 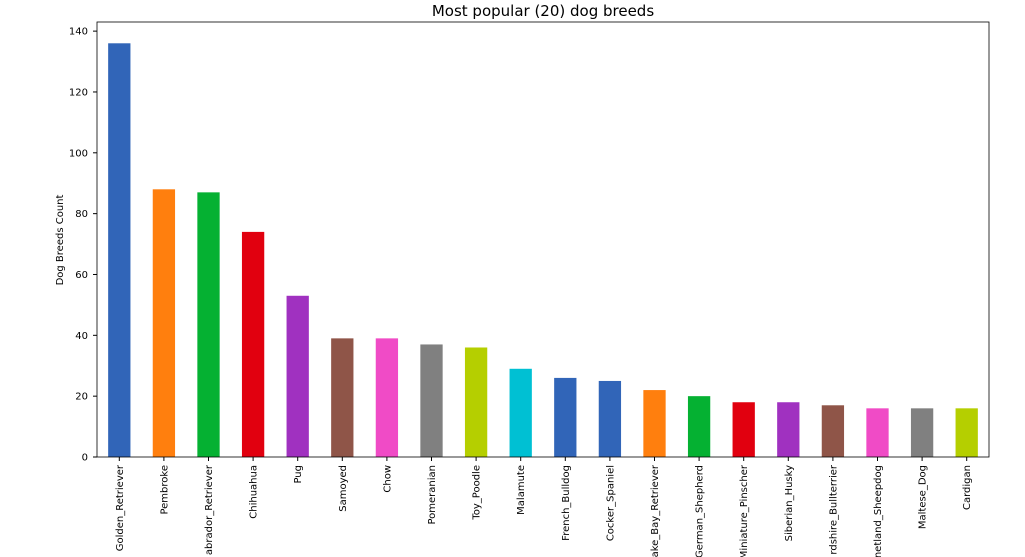 What do you see at coordinates (387, 479) in the screenshot?
I see `x-tick-label: Chow` at bounding box center [387, 479].